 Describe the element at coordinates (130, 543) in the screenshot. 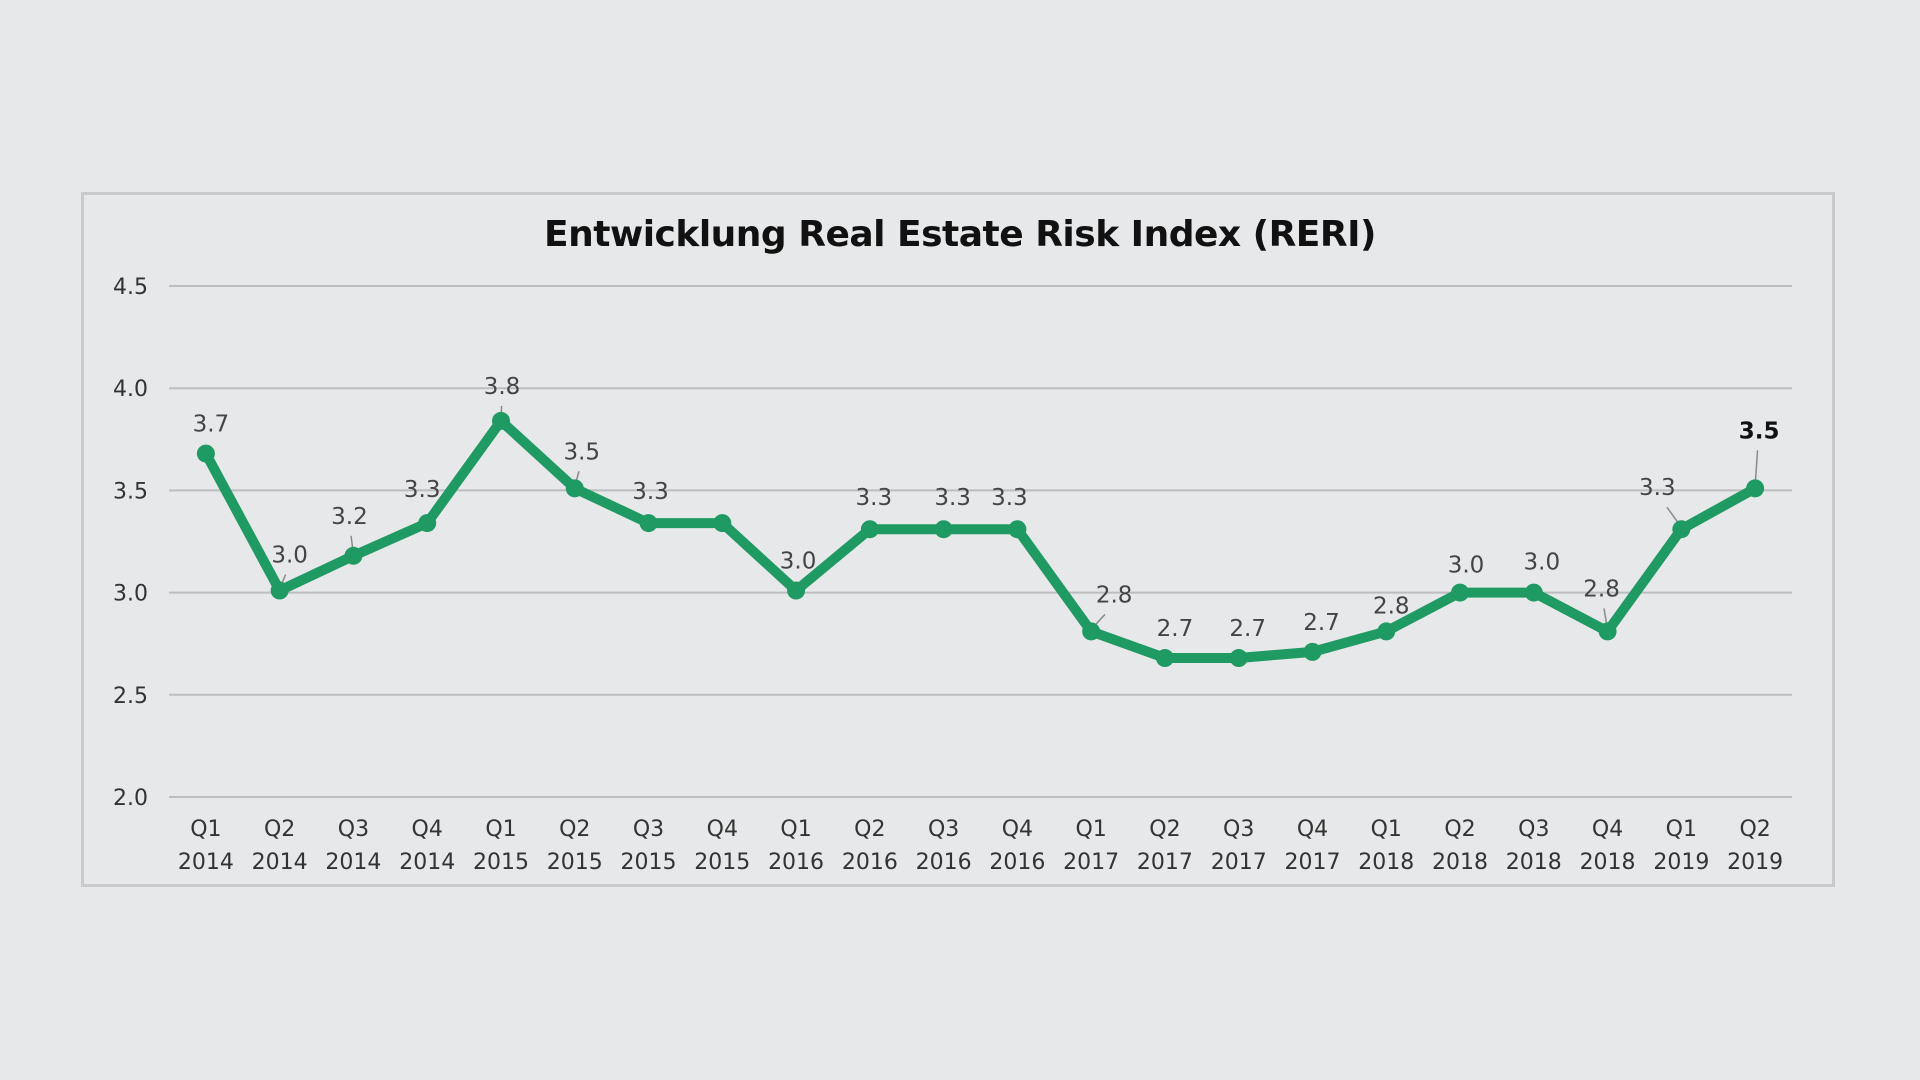

I see `y-axis-ticks: 4.5 4.0 3.5 3.0 2.5 2.0` at that location.